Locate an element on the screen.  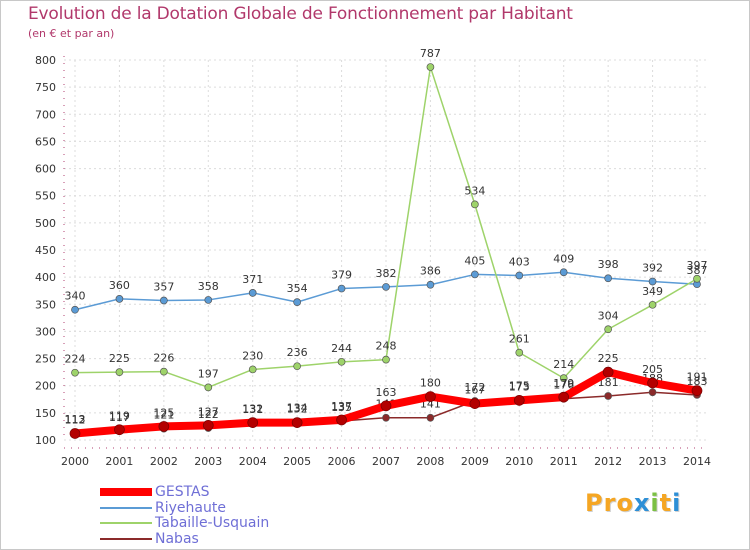
data-label-gestas: 125 is located at coordinates (163, 412).